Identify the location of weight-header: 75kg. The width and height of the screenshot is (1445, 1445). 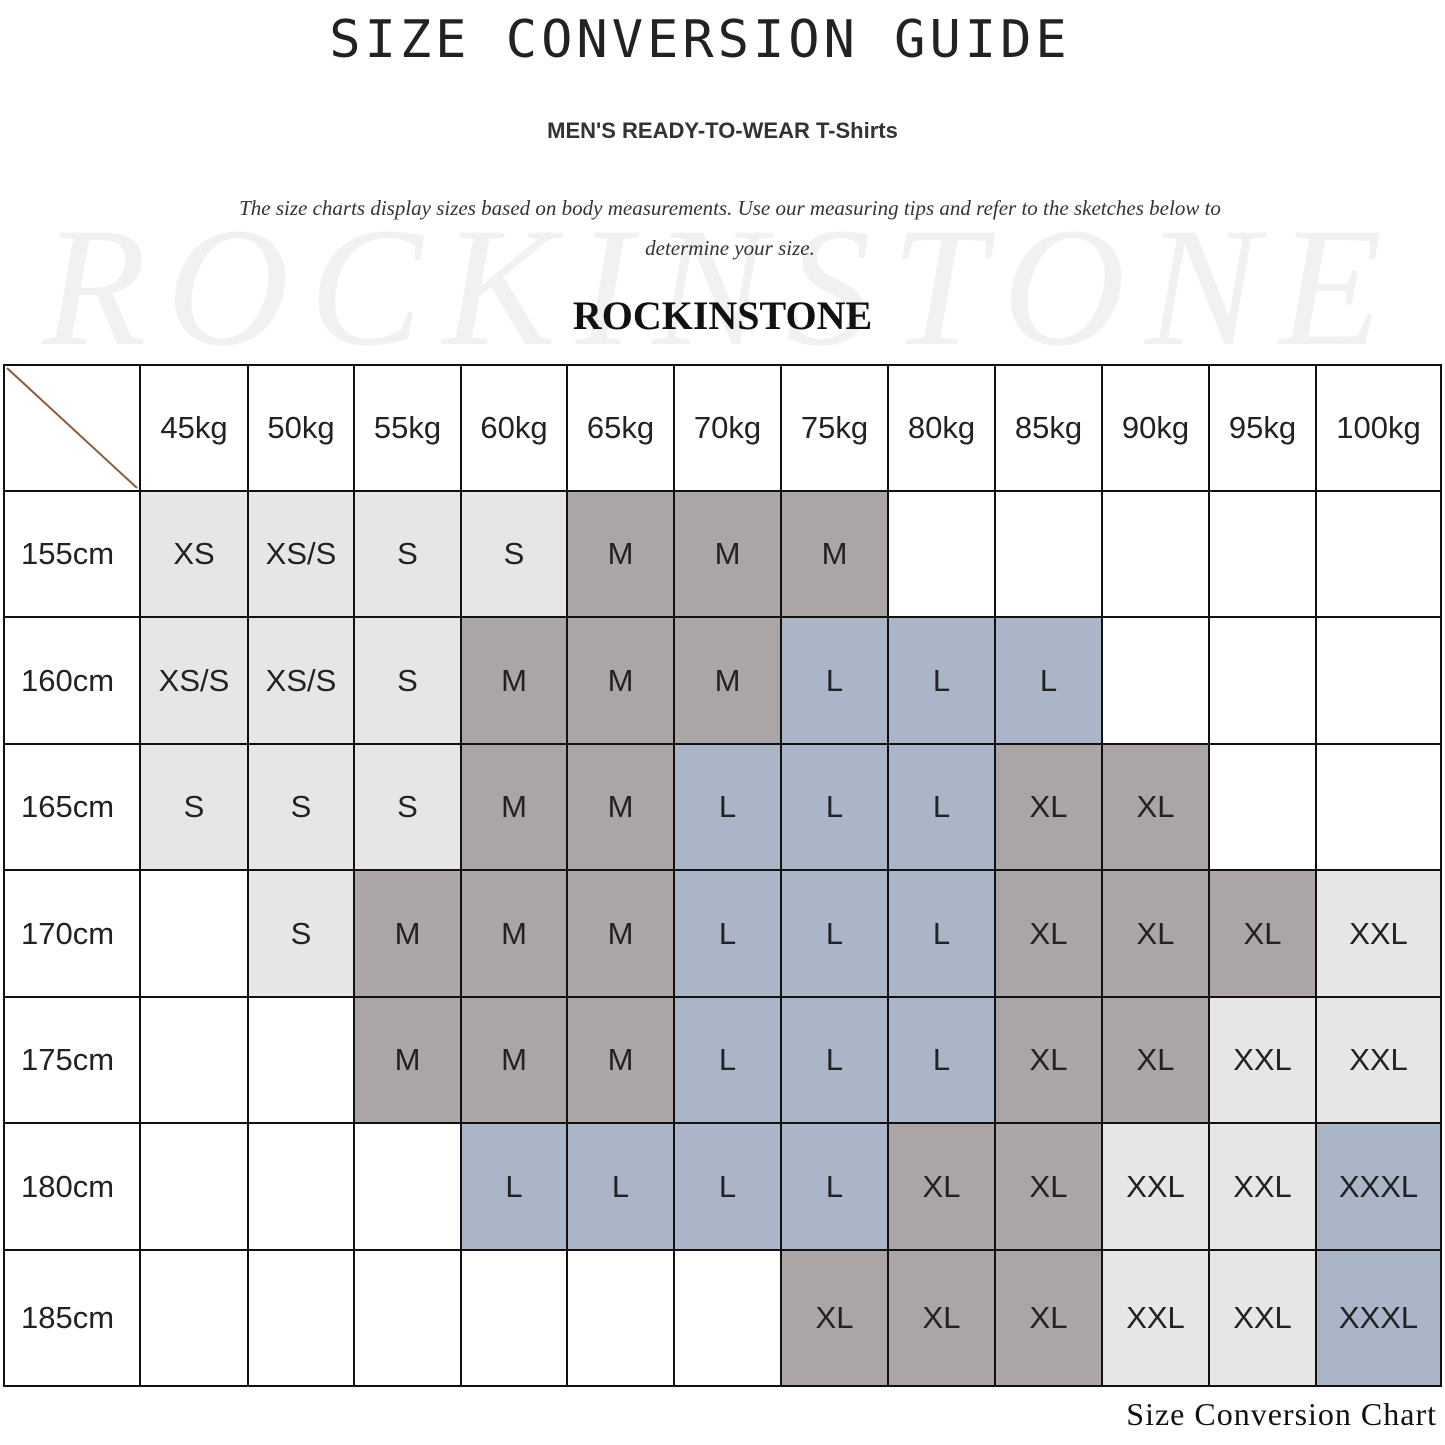
(834, 428).